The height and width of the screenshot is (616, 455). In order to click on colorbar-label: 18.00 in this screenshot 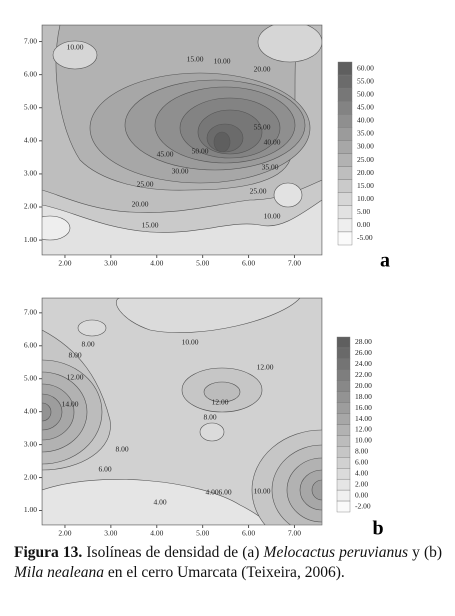, I will do `click(363, 396)`.